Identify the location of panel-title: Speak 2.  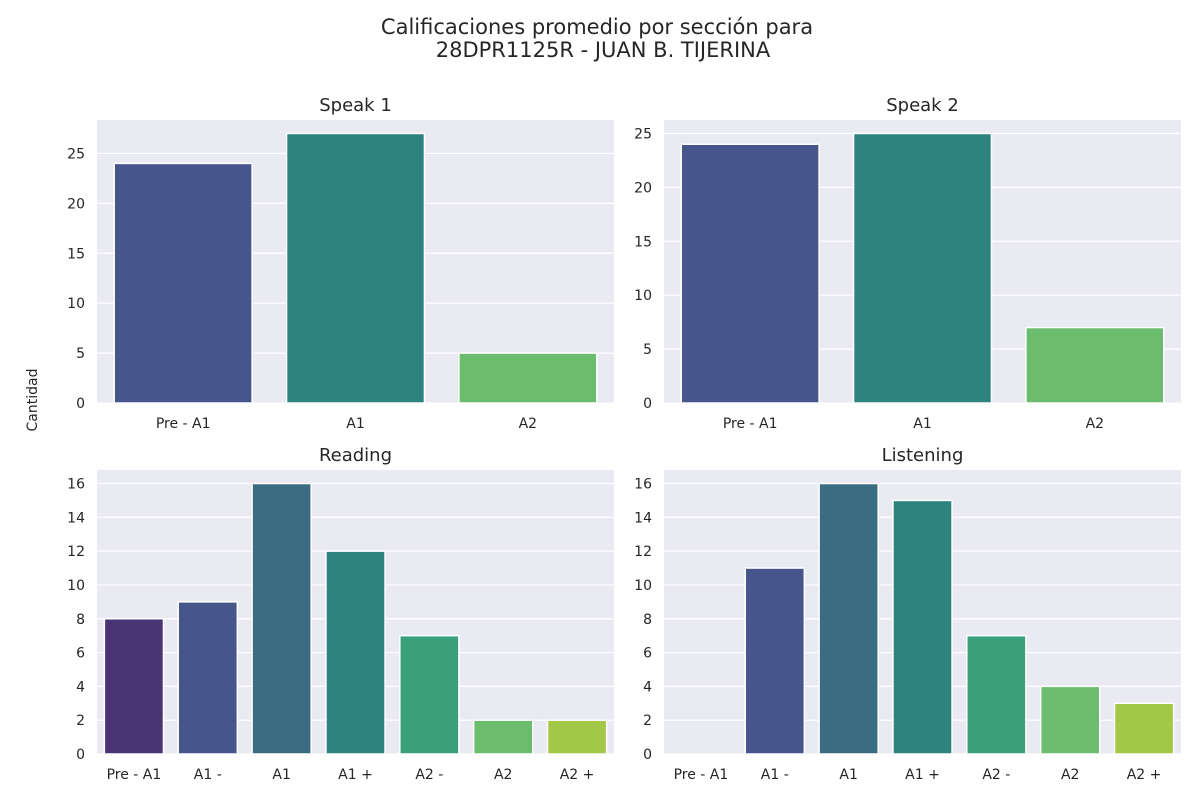
(922, 105).